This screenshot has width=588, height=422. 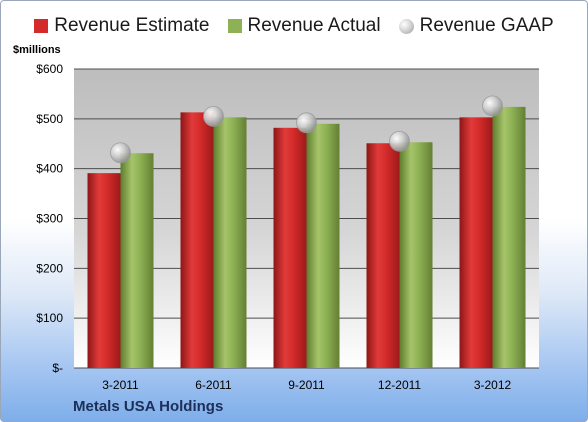 I want to click on x-tick-label: 6-2011, so click(x=213, y=385).